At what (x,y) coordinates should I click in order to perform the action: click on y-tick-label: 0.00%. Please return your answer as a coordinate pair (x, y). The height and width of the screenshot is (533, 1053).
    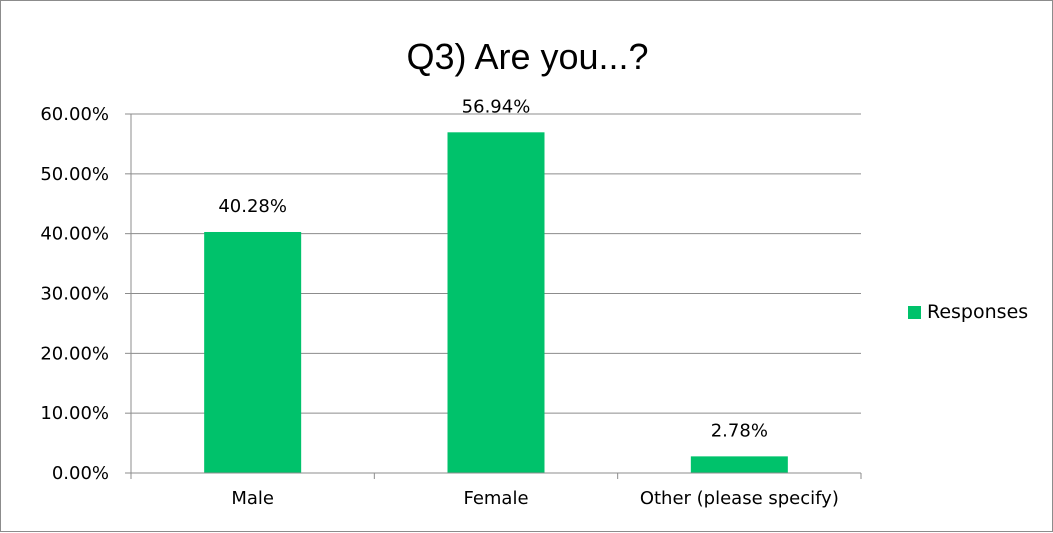
    Looking at the image, I should click on (80, 473).